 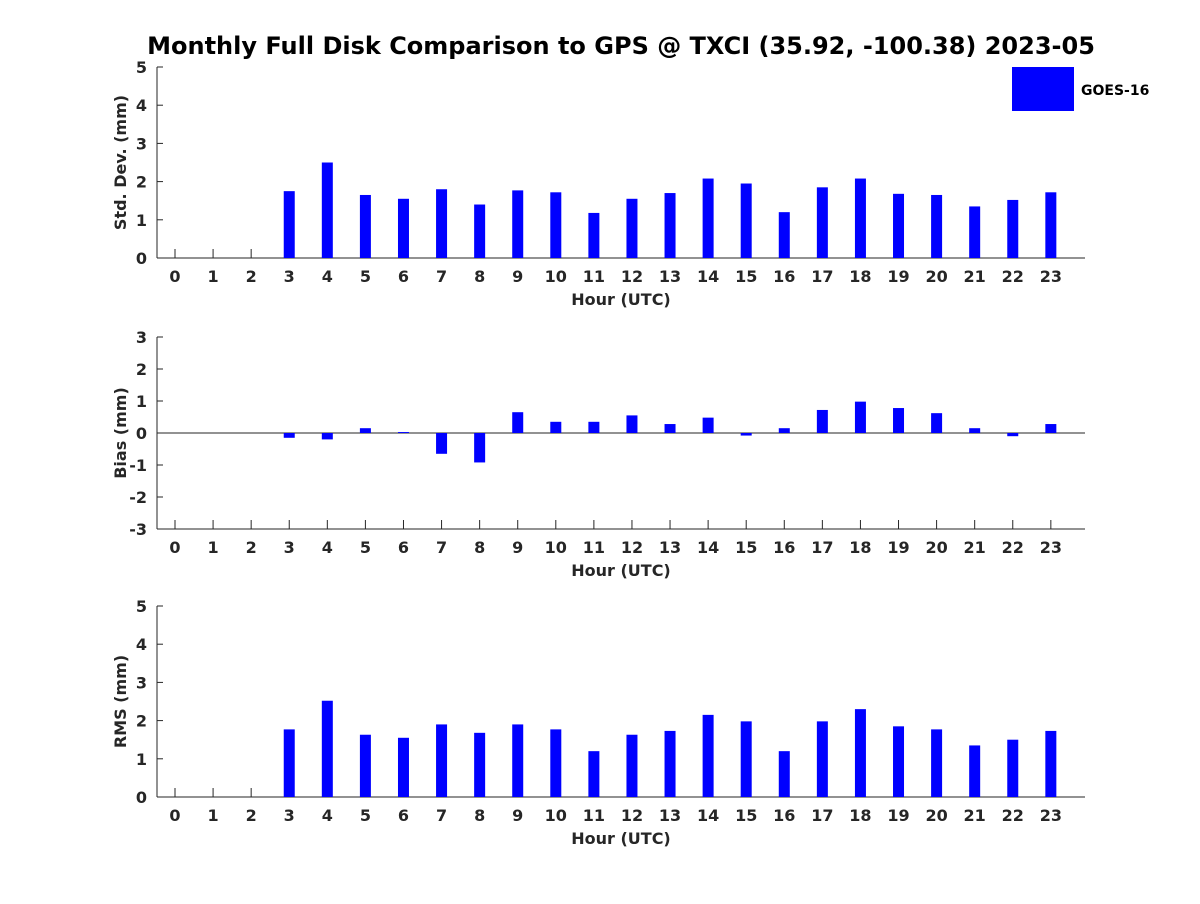 I want to click on y-axis-label: Bias (mm), so click(x=120, y=433).